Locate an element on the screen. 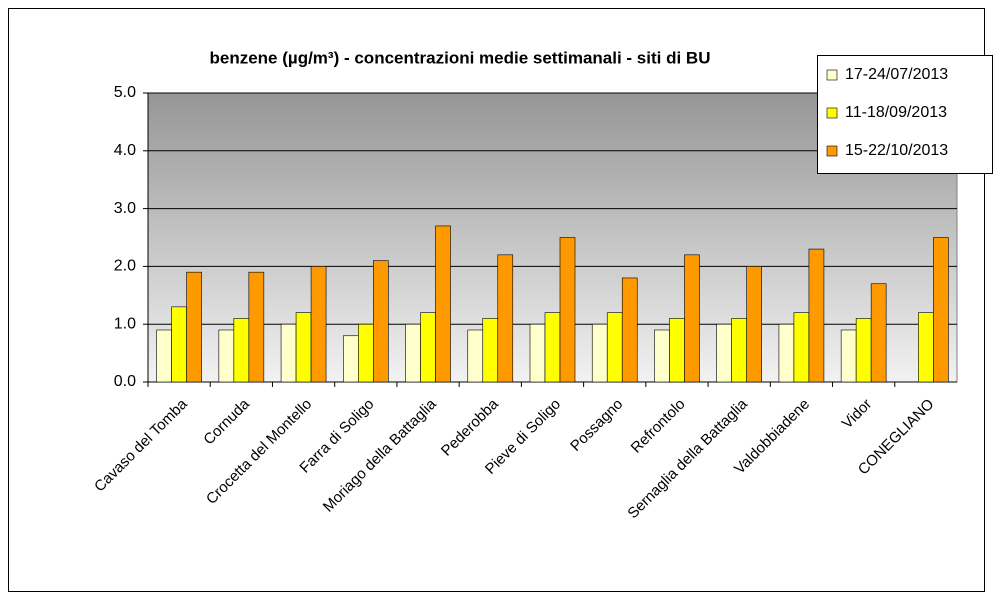  y-tick-label: 2.0 is located at coordinates (125, 266).